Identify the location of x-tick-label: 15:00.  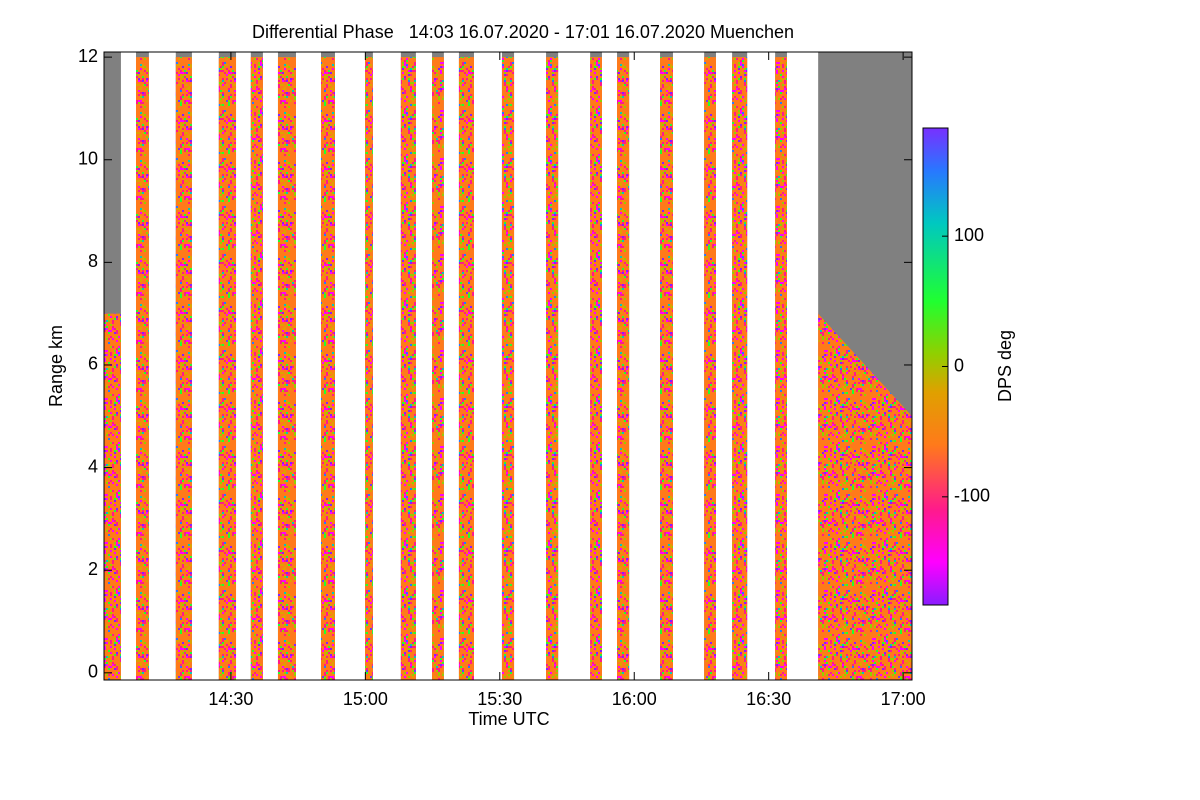
(365, 699).